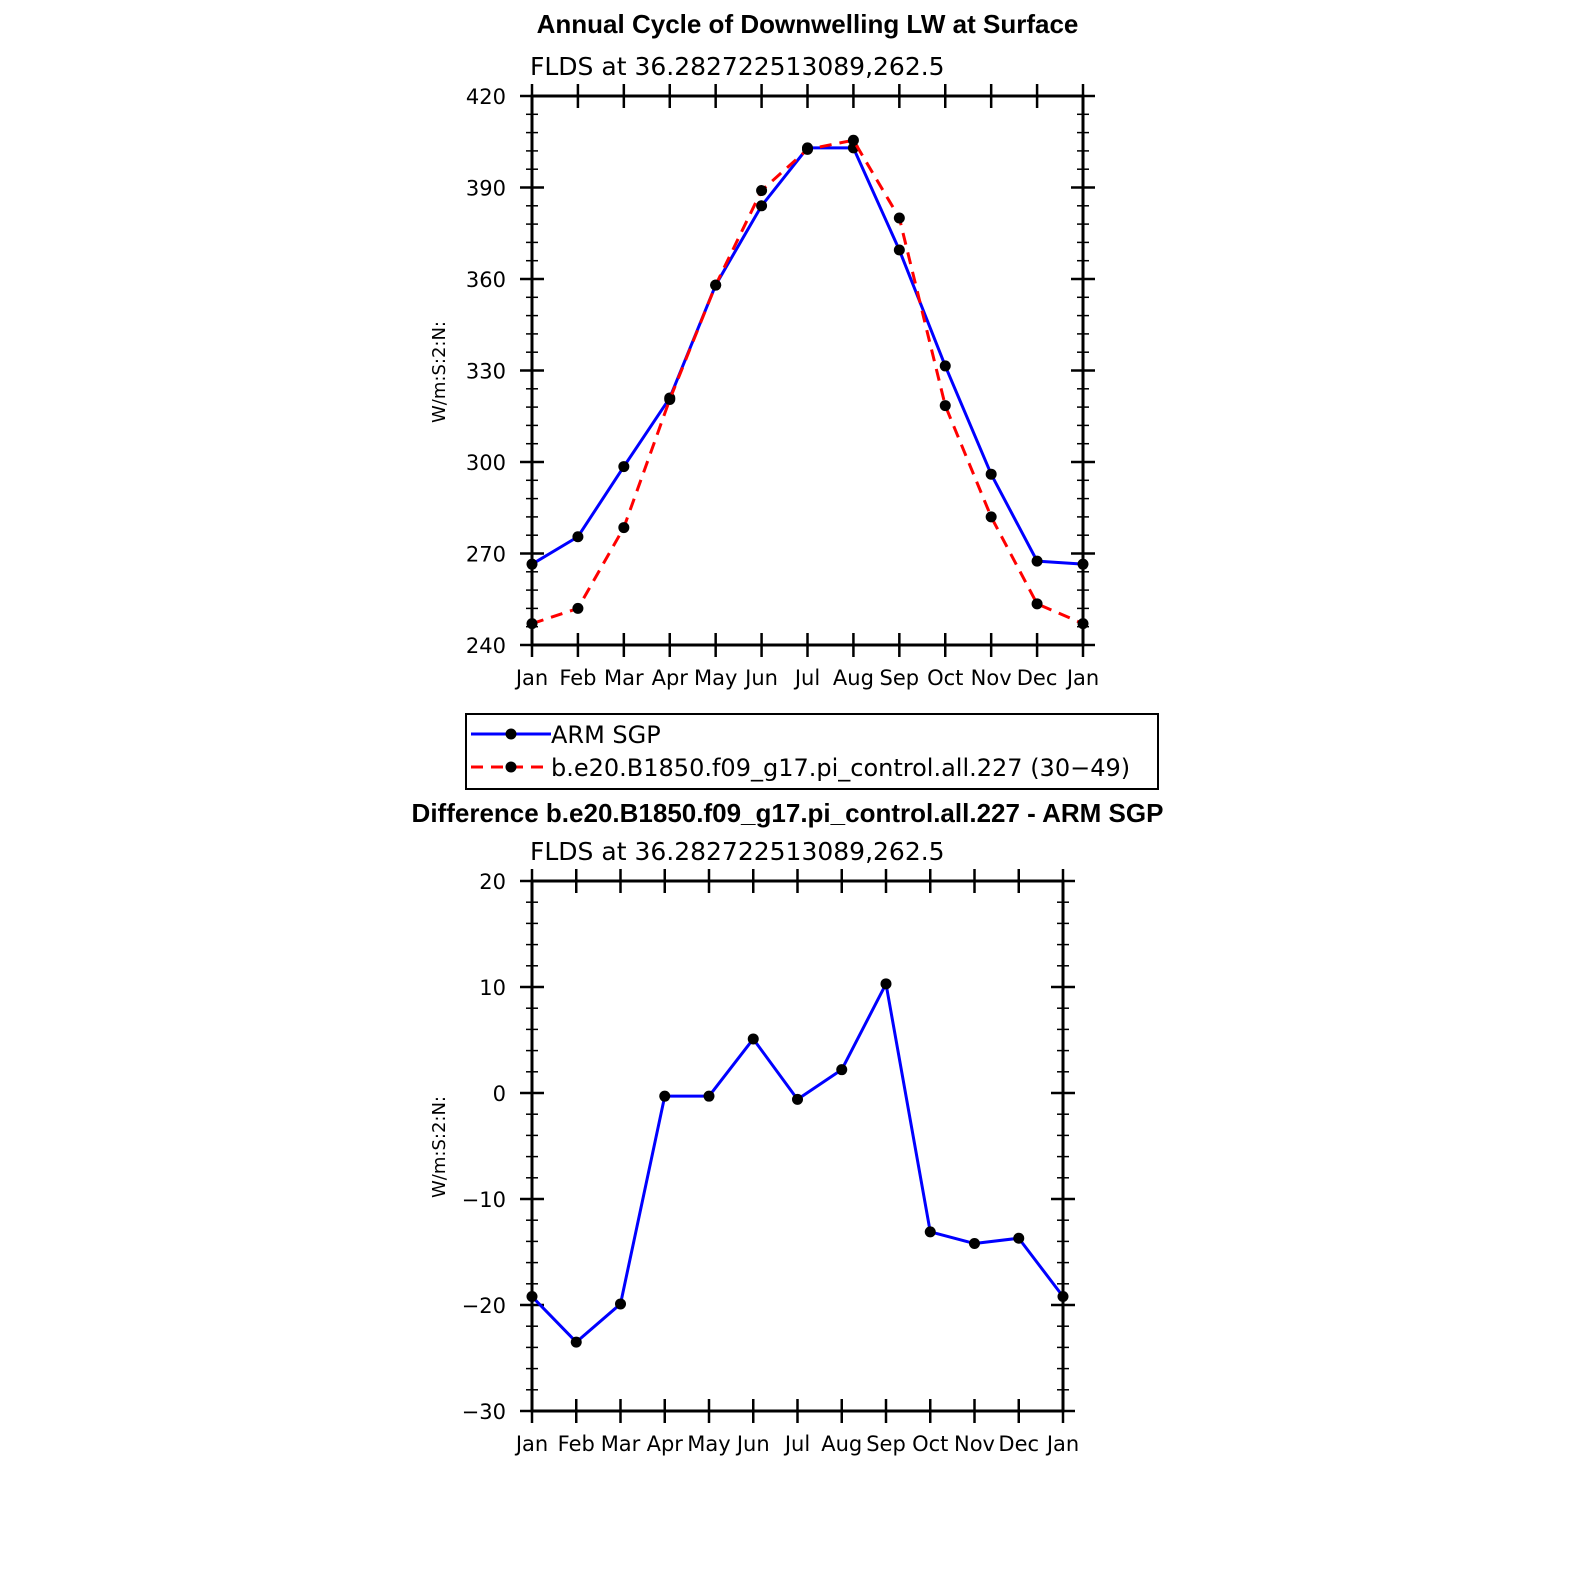  I want to click on y-tick-label: 20, so click(492, 882).